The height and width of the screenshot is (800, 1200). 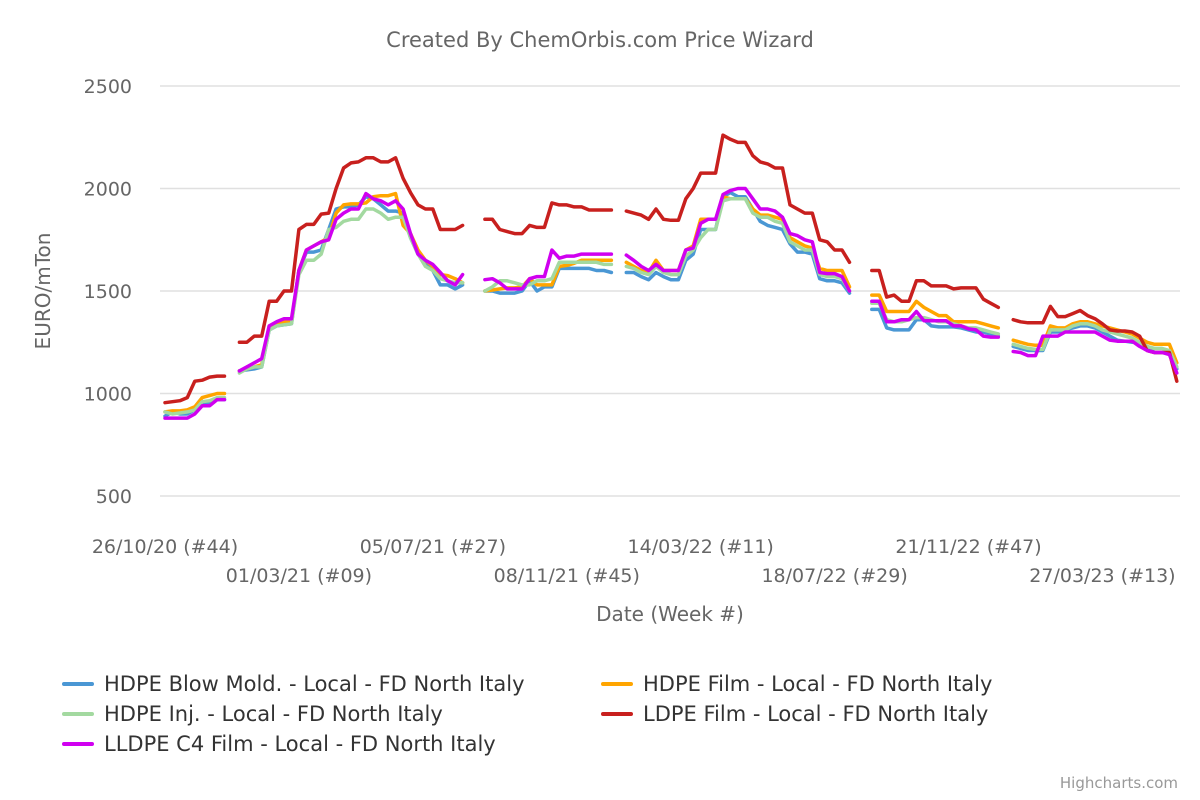 I want to click on x-tick-label: 26/10/20 (#44), so click(x=165, y=547).